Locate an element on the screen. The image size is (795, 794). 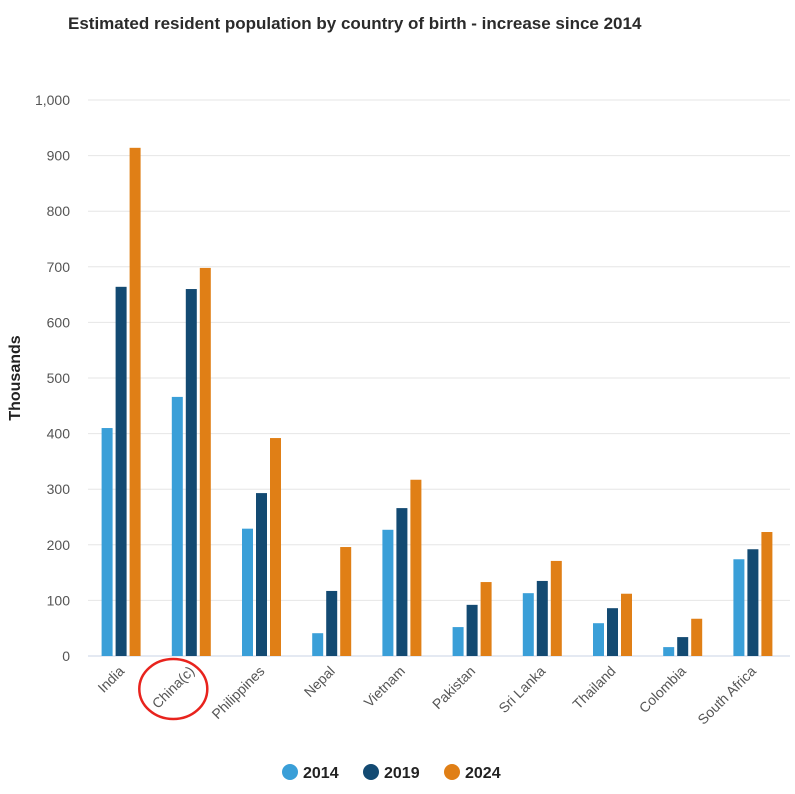
x-tick-label: Thailand is located at coordinates (593, 687).